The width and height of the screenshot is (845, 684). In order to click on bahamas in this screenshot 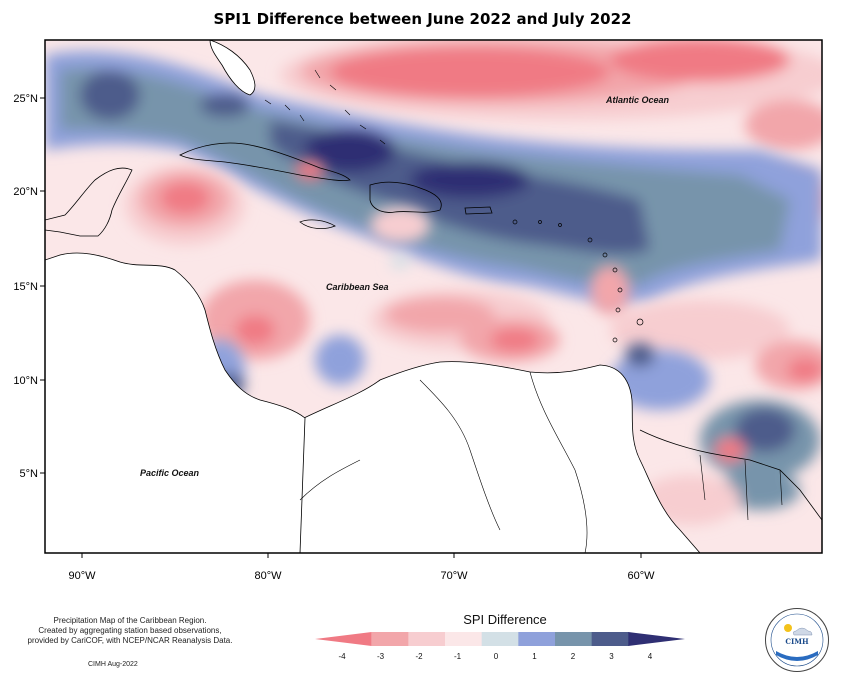, I will do `click(325, 107)`.